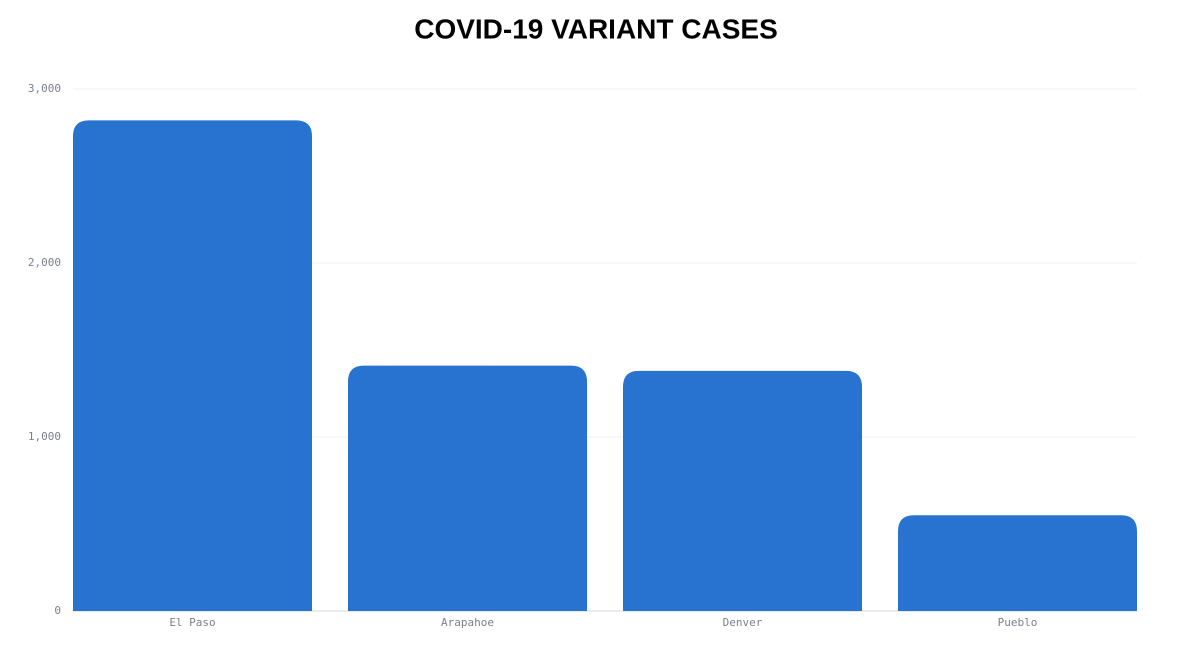  What do you see at coordinates (596, 28) in the screenshot?
I see `chart-title: COVID-19 VARIANT CASES` at bounding box center [596, 28].